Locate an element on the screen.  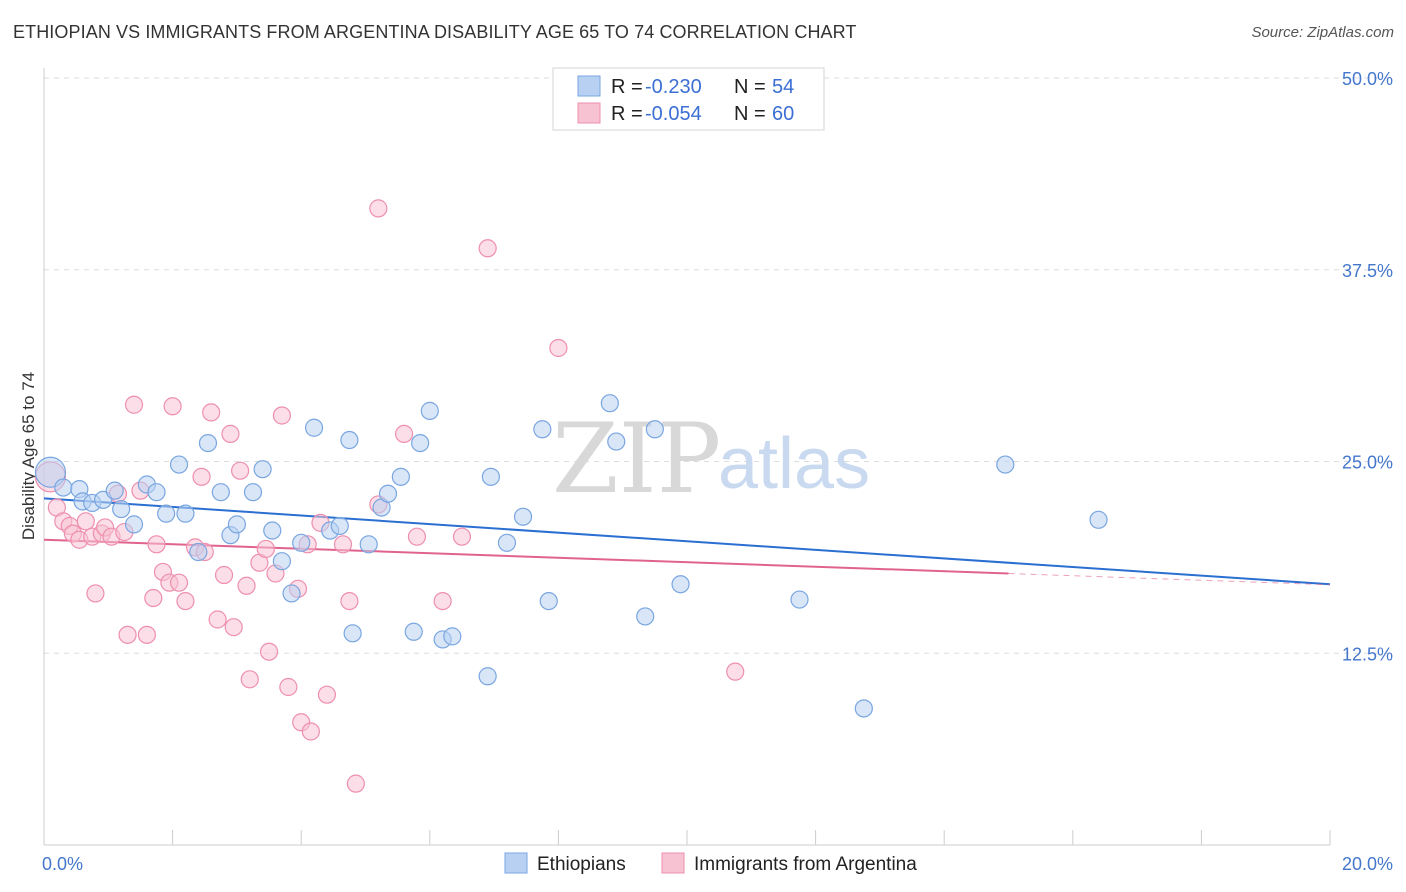
y-axis-title: Disability Age 65 to 74 is located at coordinates (28, 456).